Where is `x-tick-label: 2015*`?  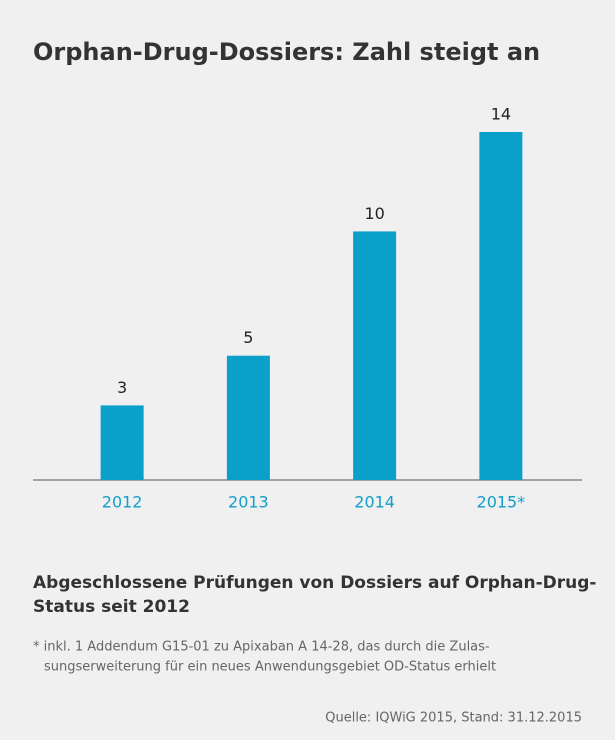 x-tick-label: 2015* is located at coordinates (501, 502).